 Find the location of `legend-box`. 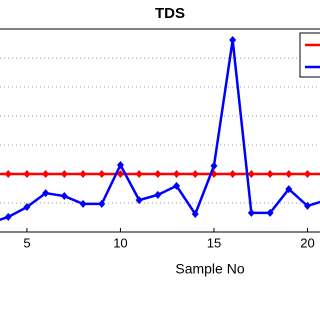

legend-box is located at coordinates (309, 55).